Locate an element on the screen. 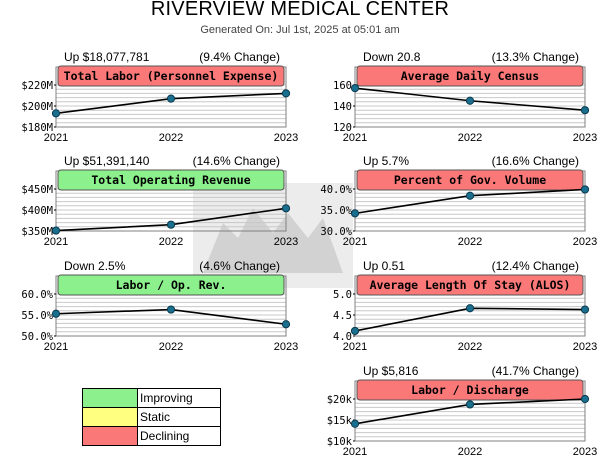 This screenshot has width=600, height=465. average-daily-census-summary: Down 20.8 is located at coordinates (392, 57).